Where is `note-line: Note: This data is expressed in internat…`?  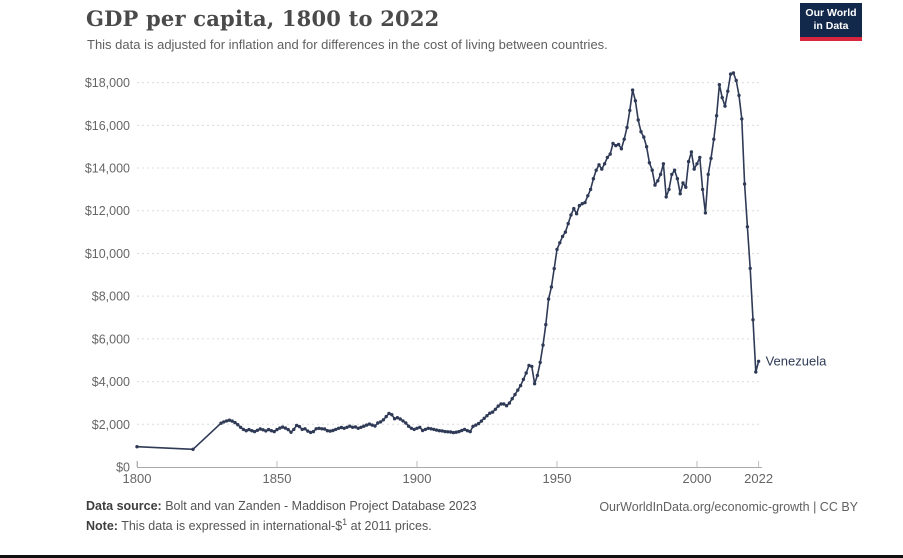
note-line: Note: This data is expressed in internat… is located at coordinates (281, 524).